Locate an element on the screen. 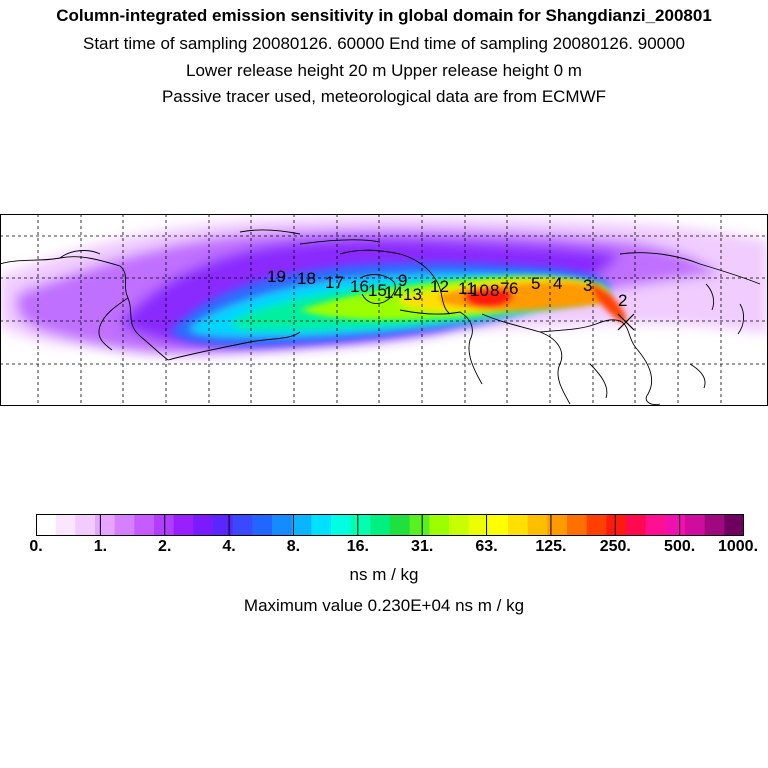 The height and width of the screenshot is (768, 768). colorbar-tick-label: 4. is located at coordinates (229, 546).